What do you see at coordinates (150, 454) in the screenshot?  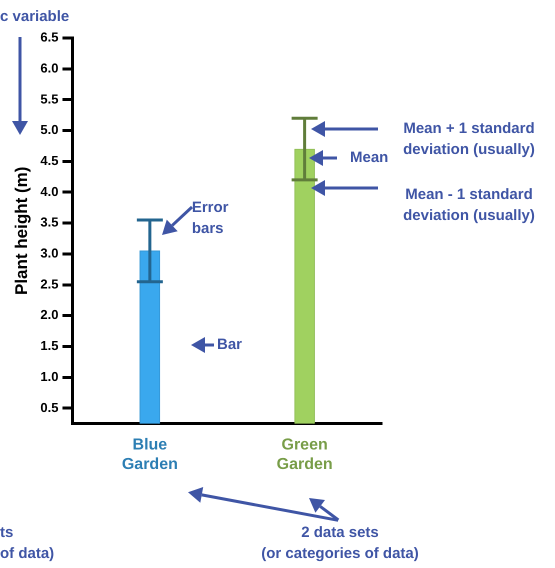 I see `x-tick-label: Blue Garden` at bounding box center [150, 454].